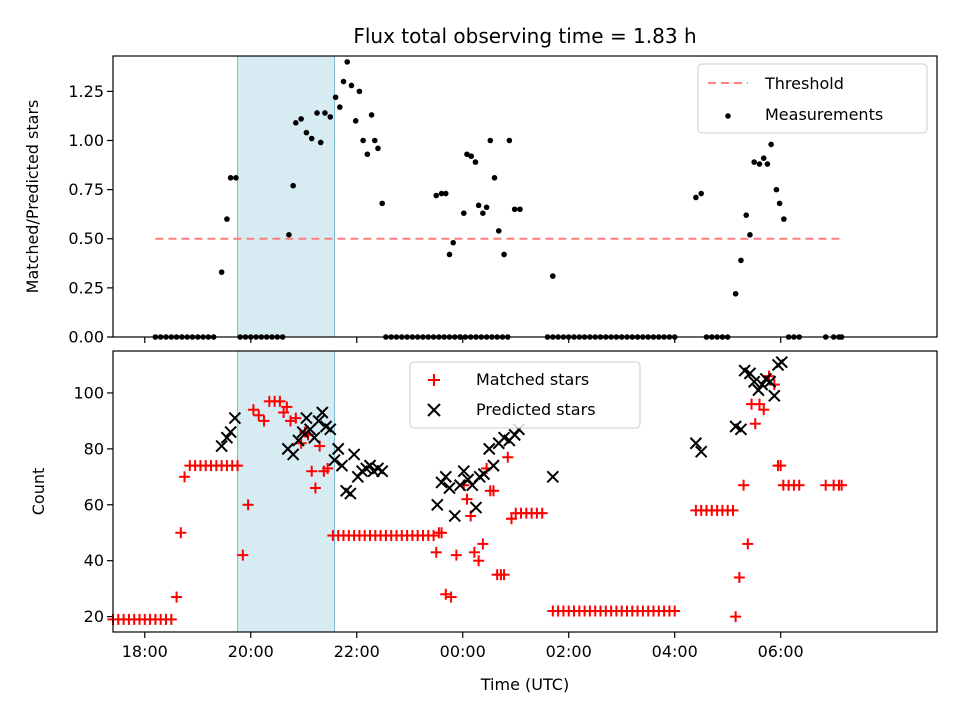 This screenshot has width=960, height=720. Describe the element at coordinates (536, 409) in the screenshot. I see `legend-predicted-label: Predicted stars` at that location.